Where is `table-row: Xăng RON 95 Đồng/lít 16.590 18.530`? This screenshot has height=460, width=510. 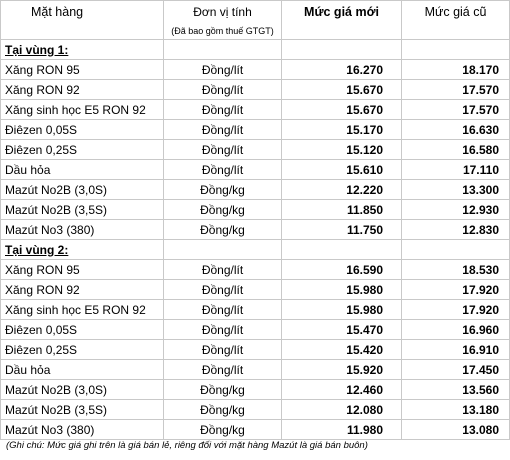
table-row: Xăng RON 95 Đồng/lít 16.590 18.530 is located at coordinates (255, 269).